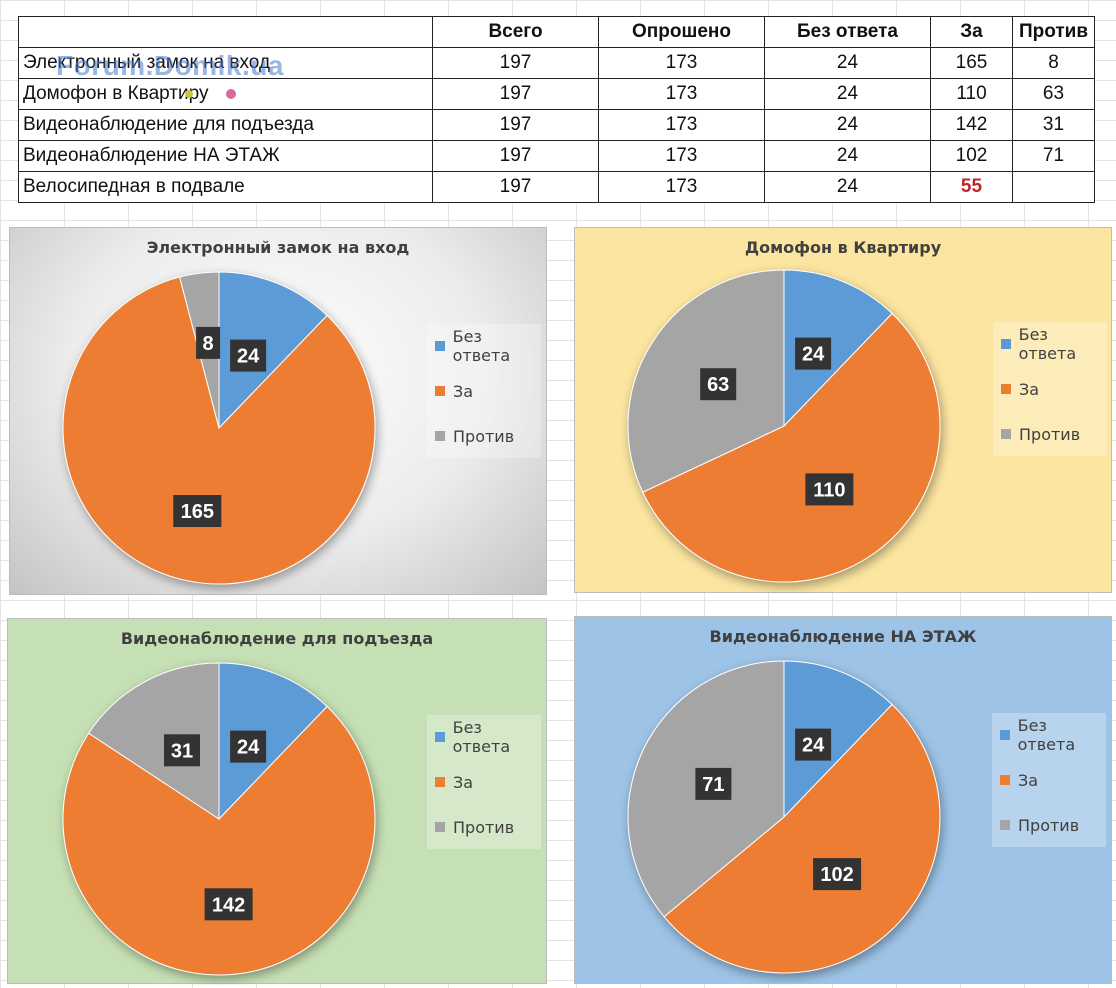 This screenshot has width=1116, height=988. I want to click on pie-slice-against, so click(153, 741).